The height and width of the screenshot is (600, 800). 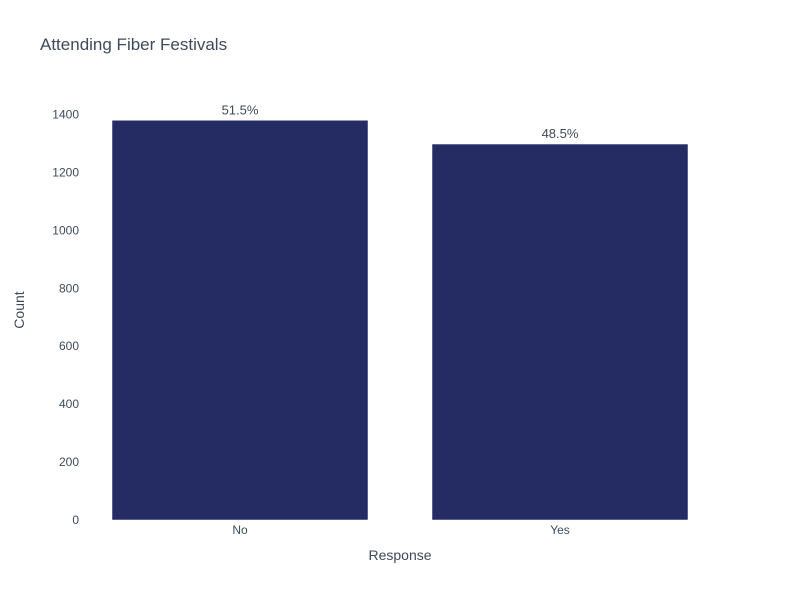 What do you see at coordinates (65, 230) in the screenshot?
I see `y-tick-label: 1000` at bounding box center [65, 230].